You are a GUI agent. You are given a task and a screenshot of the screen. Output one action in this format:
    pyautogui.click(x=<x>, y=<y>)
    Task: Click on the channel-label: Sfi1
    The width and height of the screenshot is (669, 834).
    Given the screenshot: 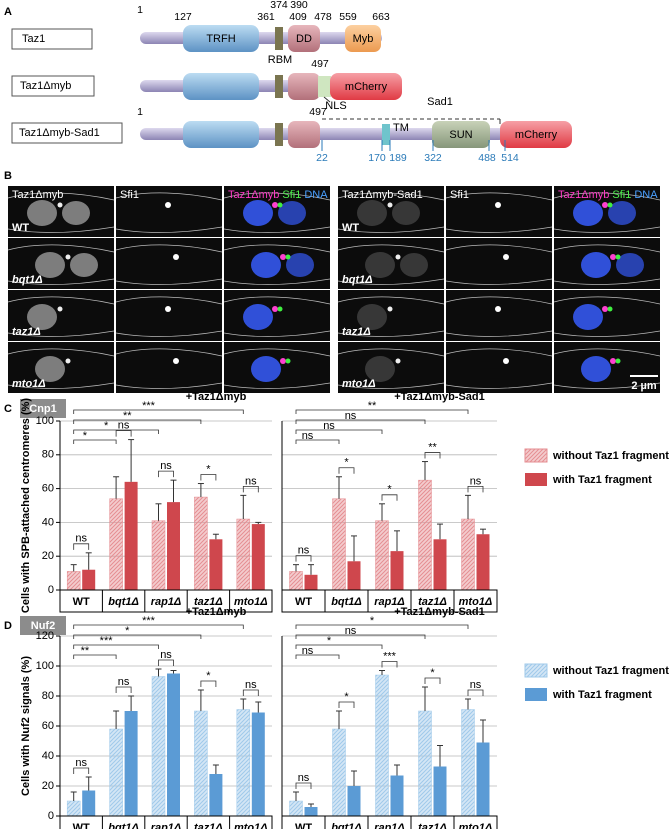 What is the action you would take?
    pyautogui.click(x=129, y=195)
    